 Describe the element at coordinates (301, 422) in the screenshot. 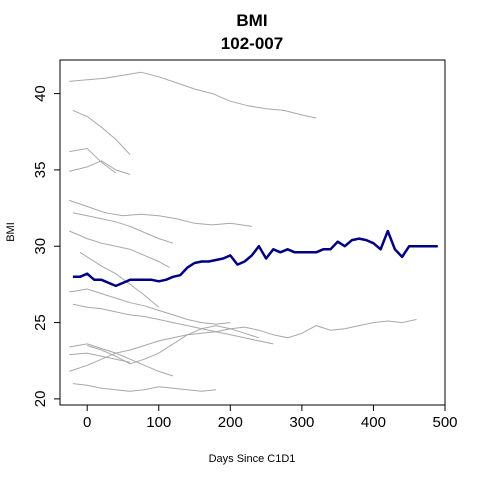

I see `x-tick-label: 300` at that location.